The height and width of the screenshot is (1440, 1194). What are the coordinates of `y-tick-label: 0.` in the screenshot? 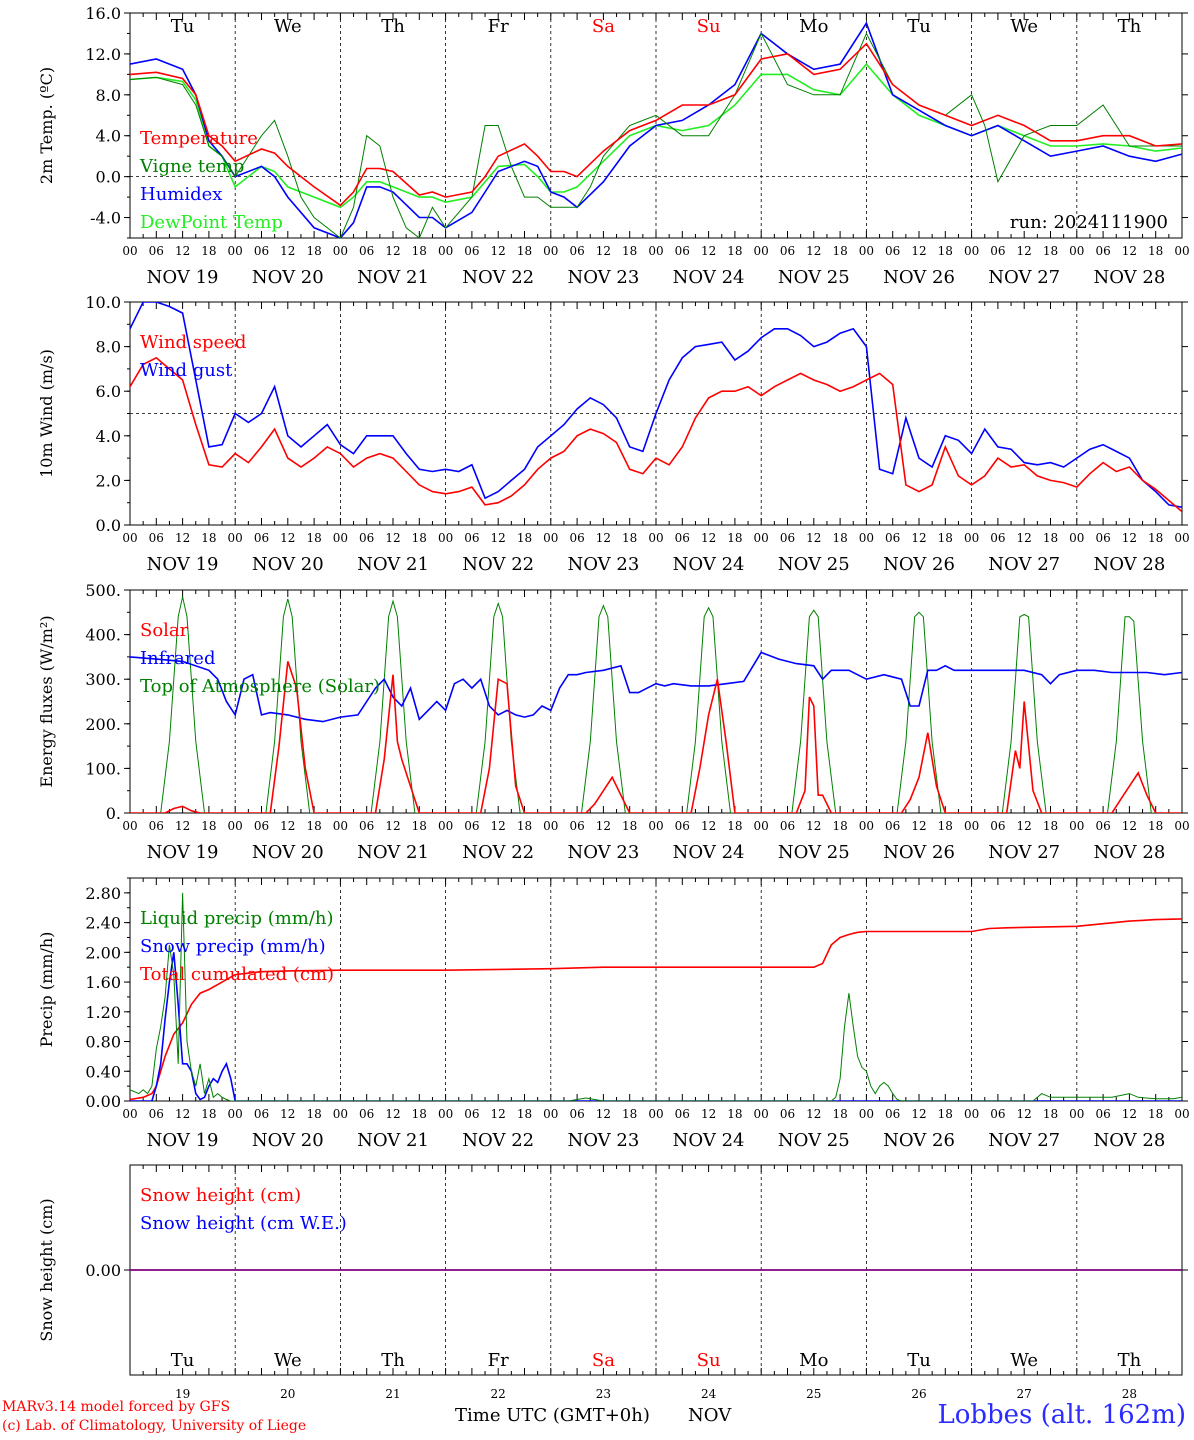 It's located at (113, 813).